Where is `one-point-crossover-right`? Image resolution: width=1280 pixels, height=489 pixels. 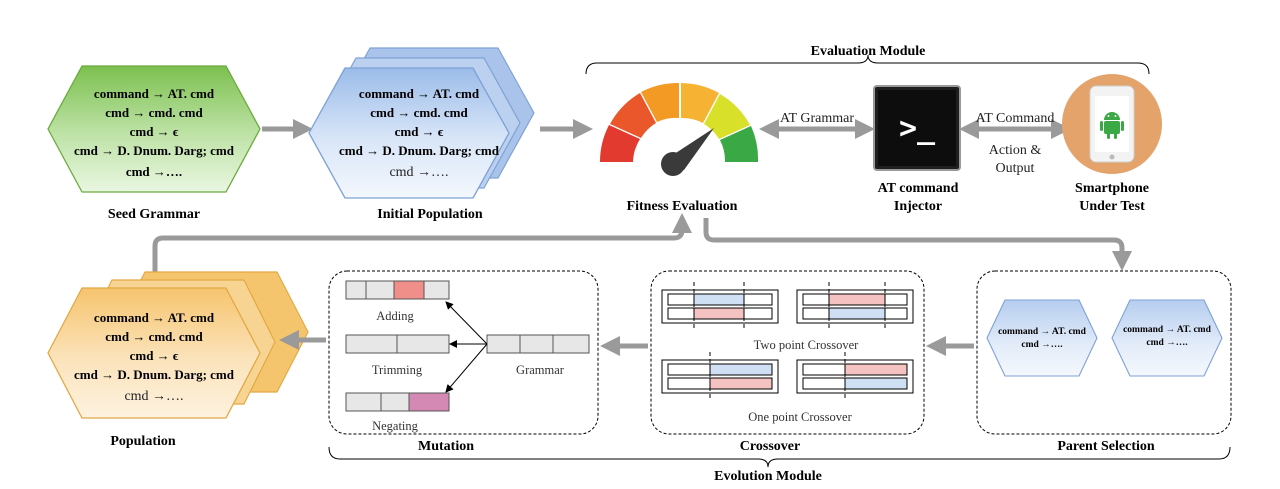
one-point-crossover-right is located at coordinates (855, 376).